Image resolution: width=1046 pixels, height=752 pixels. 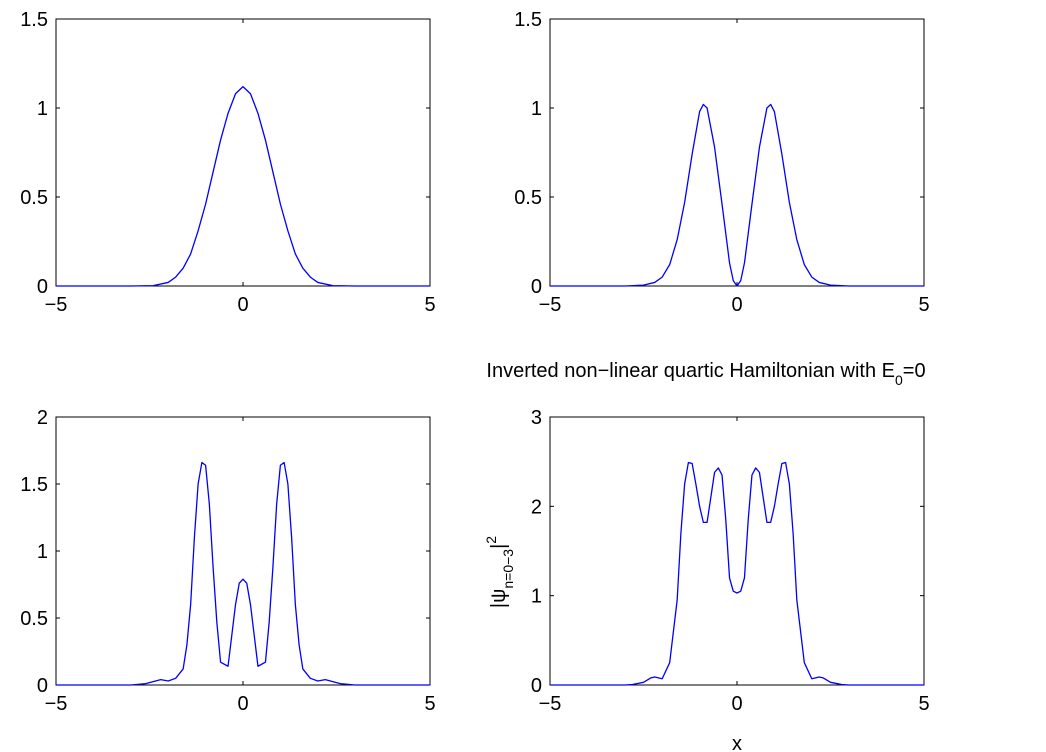 I want to click on y-tick-label: 3, so click(x=536, y=418).